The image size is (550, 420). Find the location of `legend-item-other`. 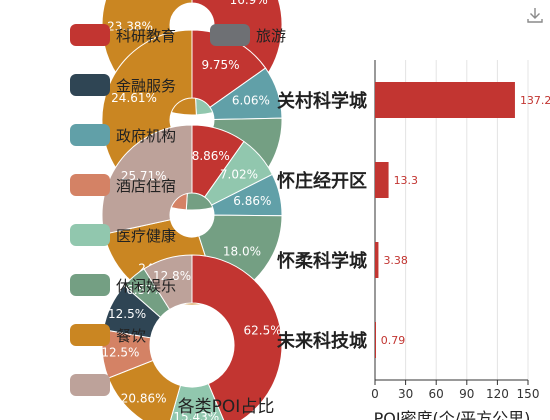

legend-item-other is located at coordinates (93, 385).